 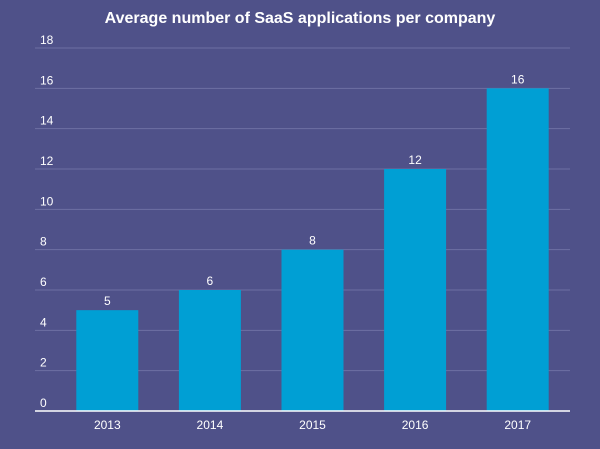 What do you see at coordinates (107, 425) in the screenshot?
I see `x-tick-label: 2013` at bounding box center [107, 425].